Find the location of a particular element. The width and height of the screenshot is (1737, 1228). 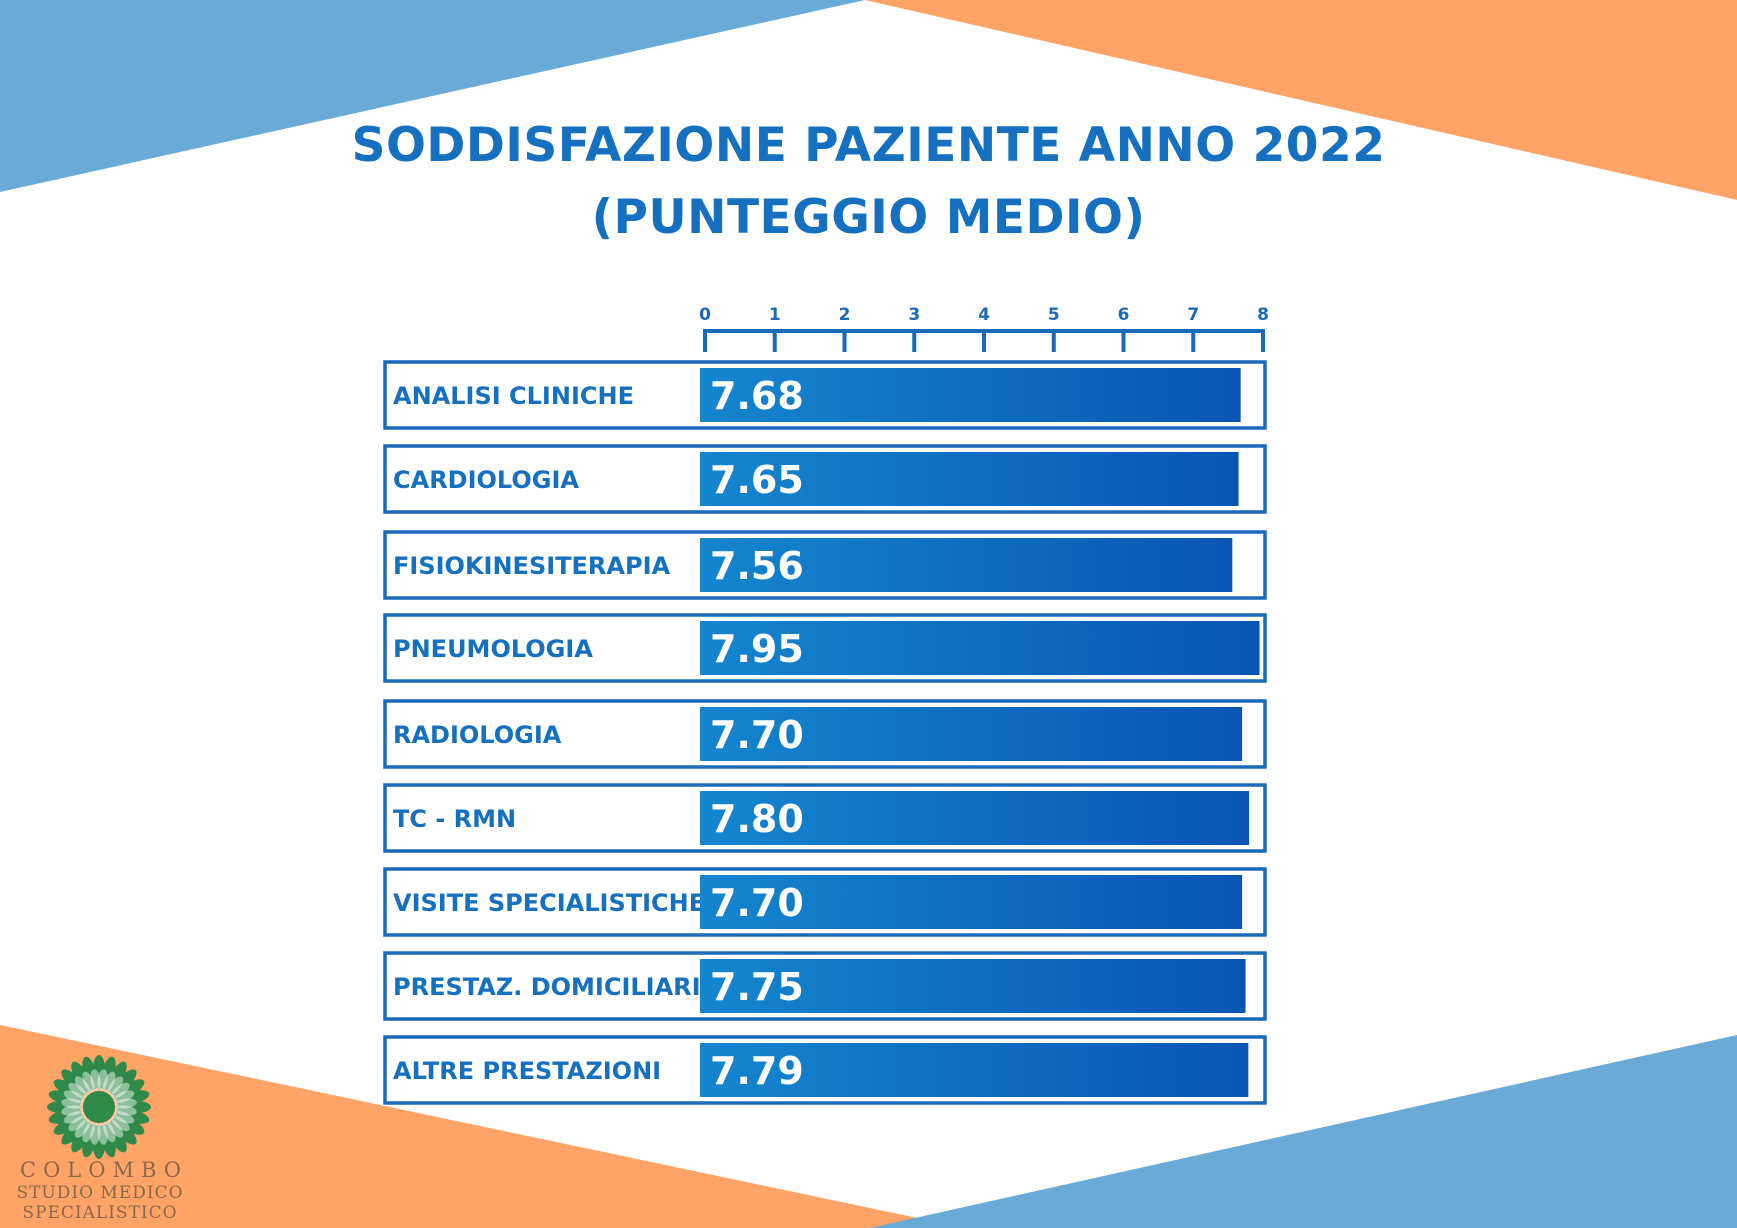

category-label: VISITE SPECIALISTICHE is located at coordinates (549, 903).